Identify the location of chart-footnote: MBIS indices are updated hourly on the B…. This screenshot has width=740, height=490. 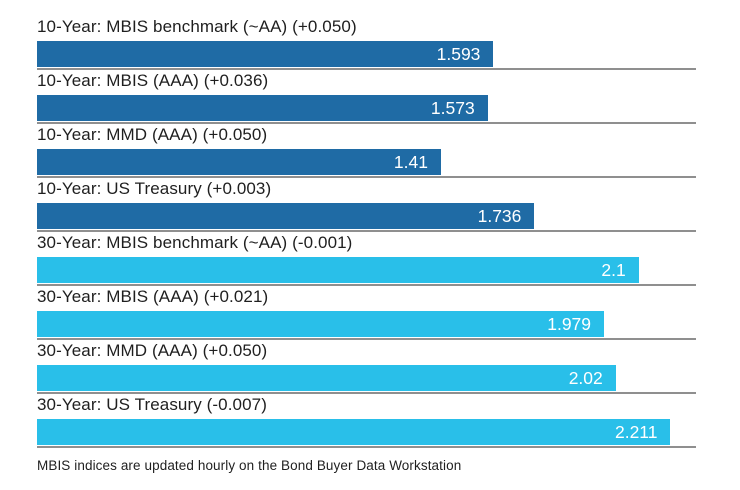
(249, 465).